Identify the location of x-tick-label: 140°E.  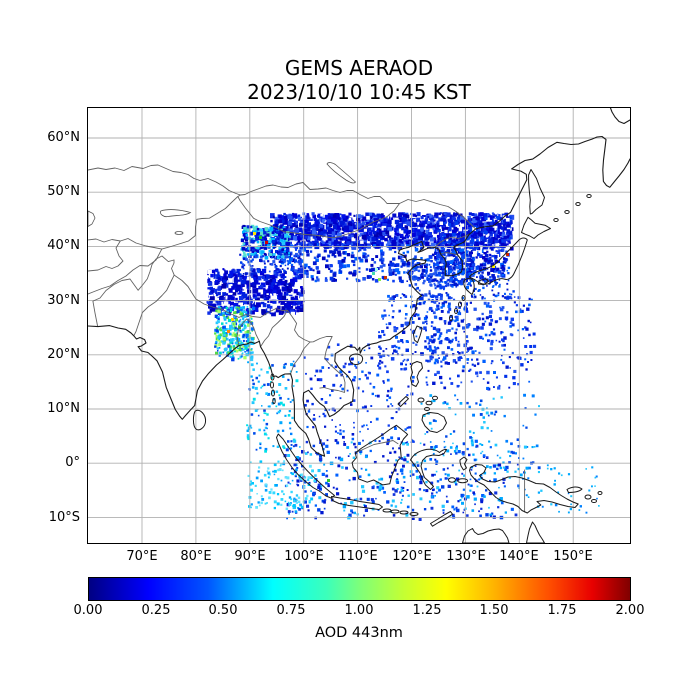
(519, 556).